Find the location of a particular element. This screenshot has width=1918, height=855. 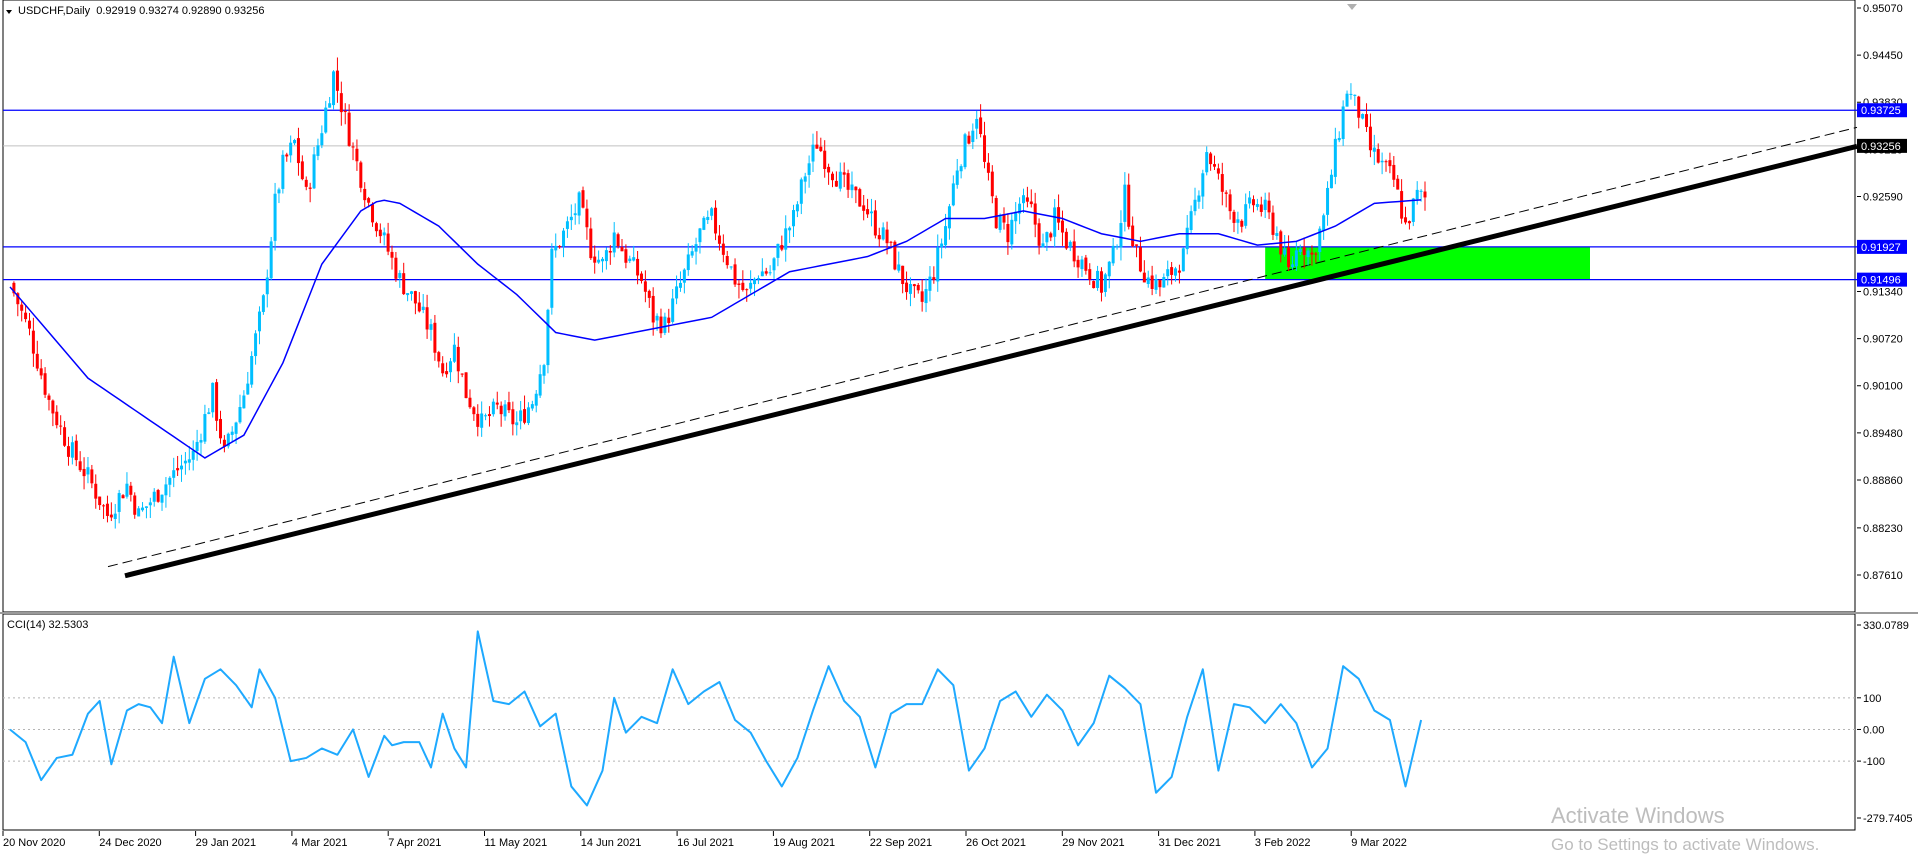

price-tick-label: 0.91340 is located at coordinates (1883, 292).